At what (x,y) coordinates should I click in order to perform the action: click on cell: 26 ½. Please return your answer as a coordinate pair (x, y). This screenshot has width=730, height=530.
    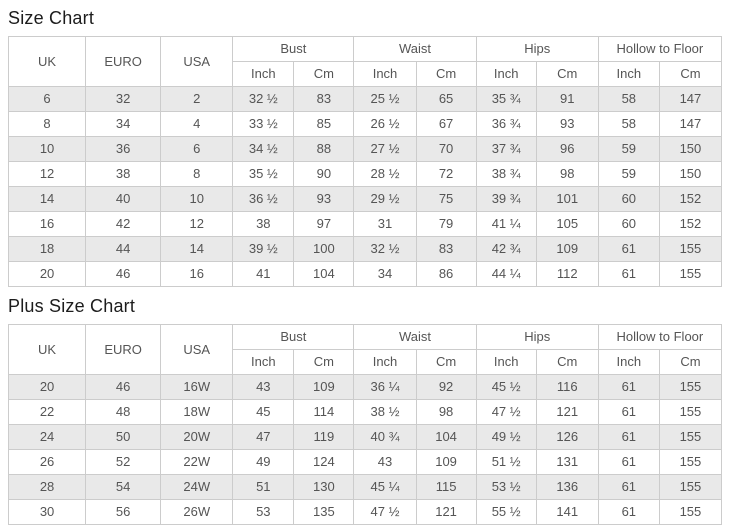
    Looking at the image, I should click on (385, 124).